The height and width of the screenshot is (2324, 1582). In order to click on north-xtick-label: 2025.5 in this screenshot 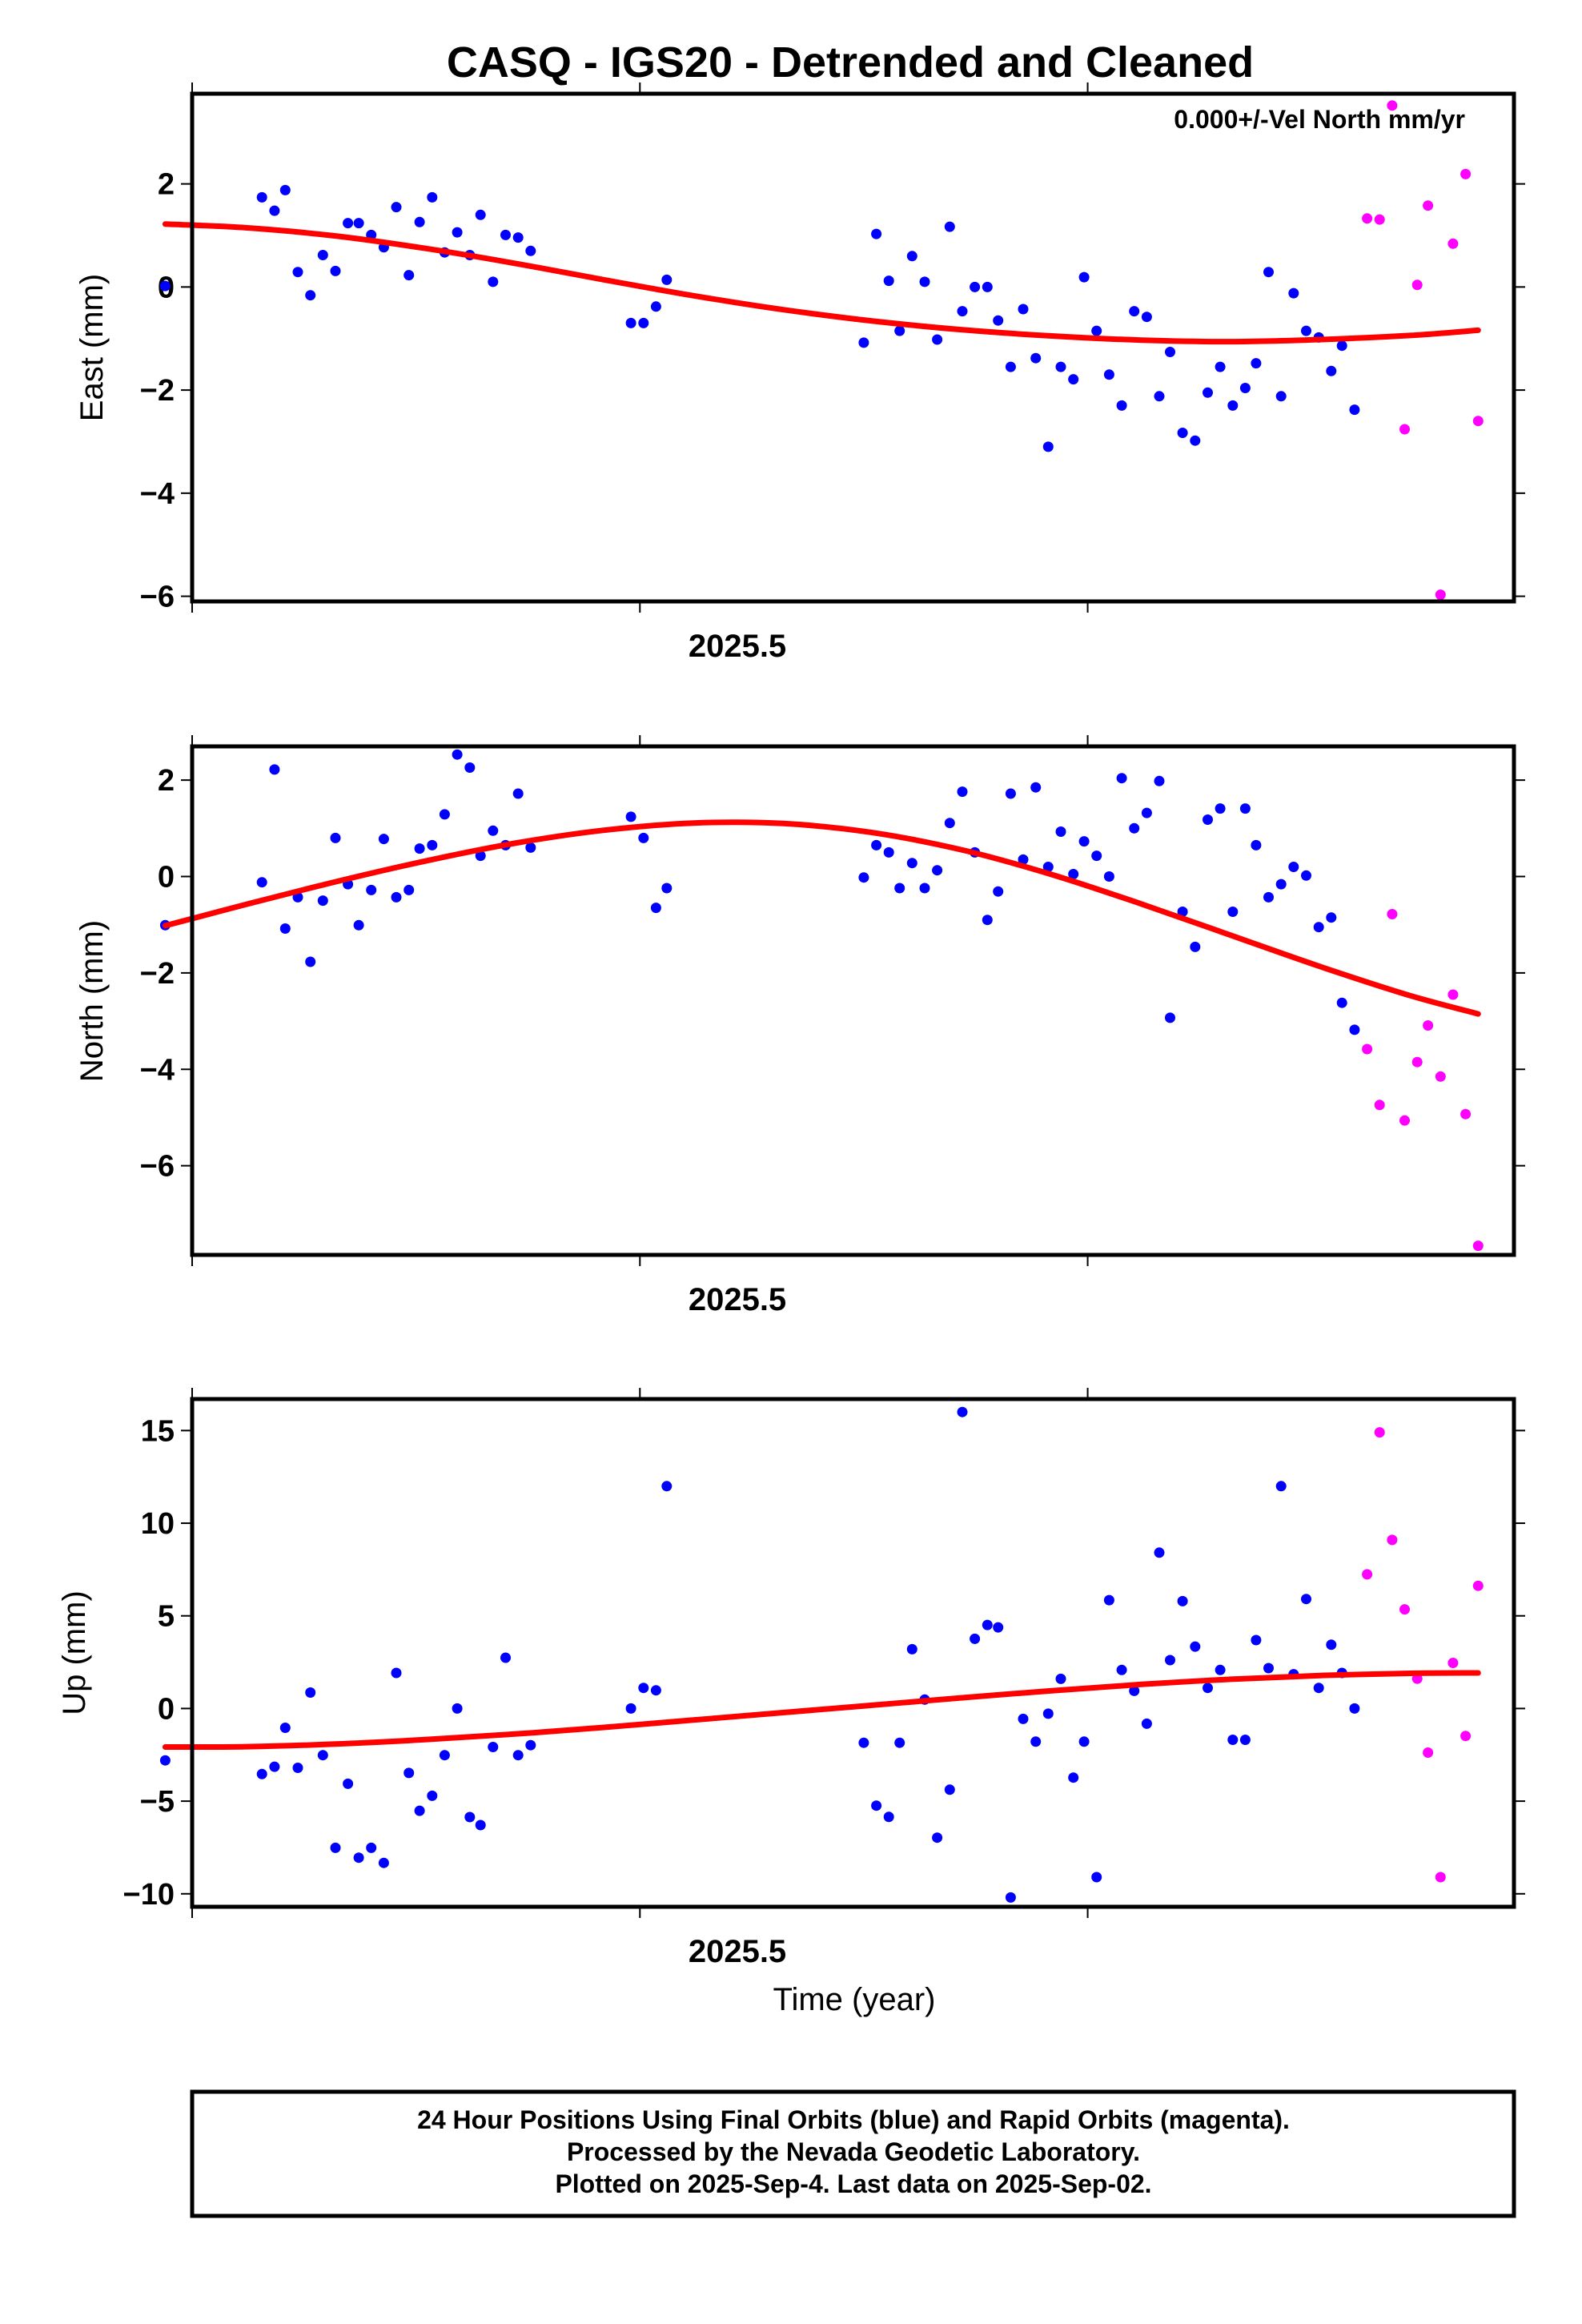, I will do `click(738, 1299)`.